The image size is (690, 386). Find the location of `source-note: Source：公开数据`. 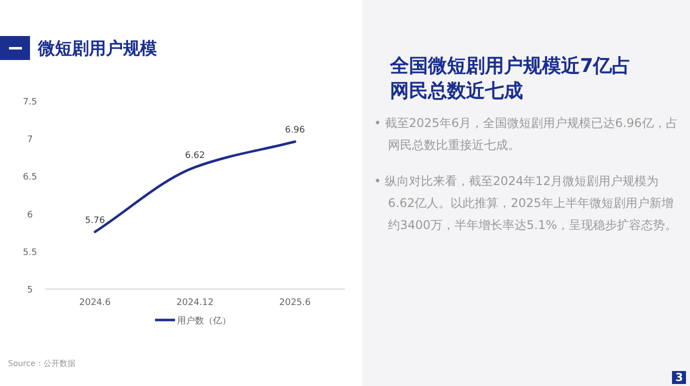

source-note: Source：公开数据 is located at coordinates (42, 363).